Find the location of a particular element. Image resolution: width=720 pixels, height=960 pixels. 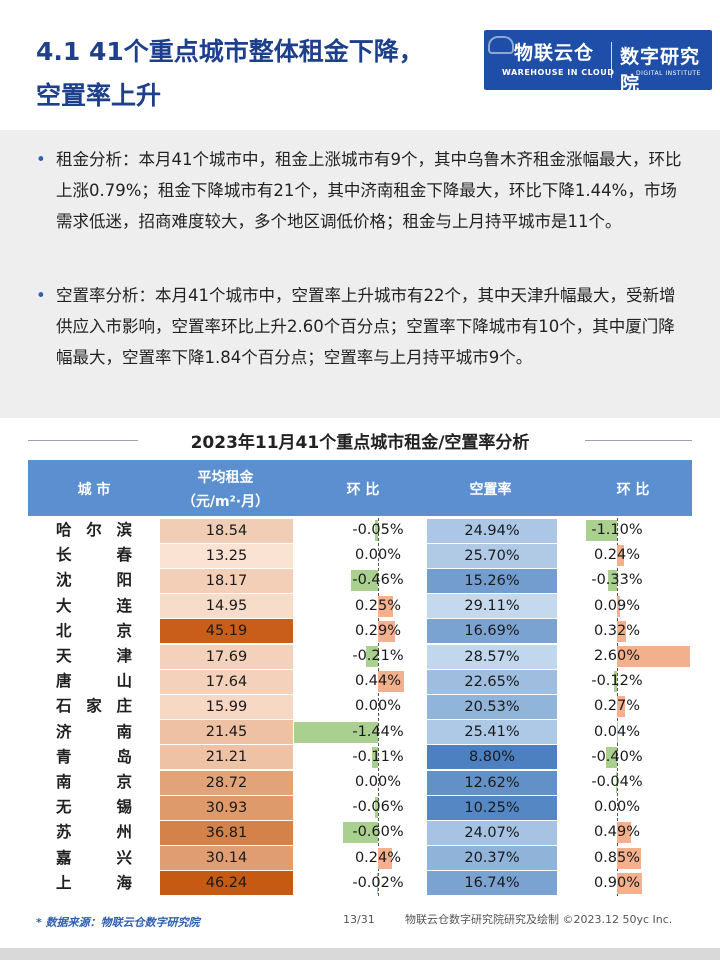

table-row-city: 唐山 is located at coordinates (94, 681).